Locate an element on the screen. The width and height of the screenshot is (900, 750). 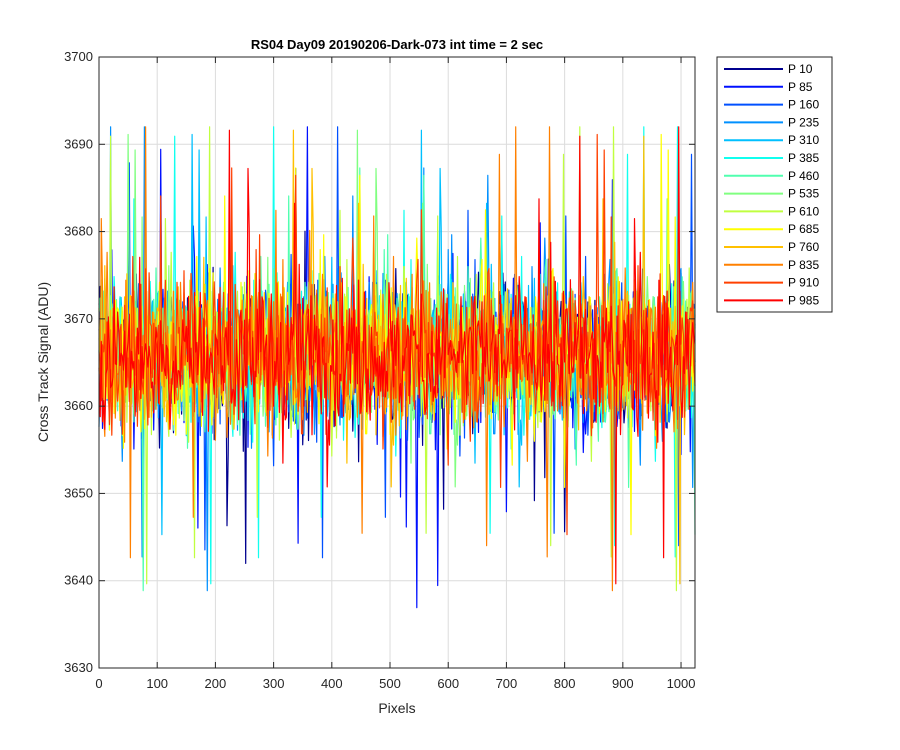
x-tick-label: 900 is located at coordinates (623, 683).